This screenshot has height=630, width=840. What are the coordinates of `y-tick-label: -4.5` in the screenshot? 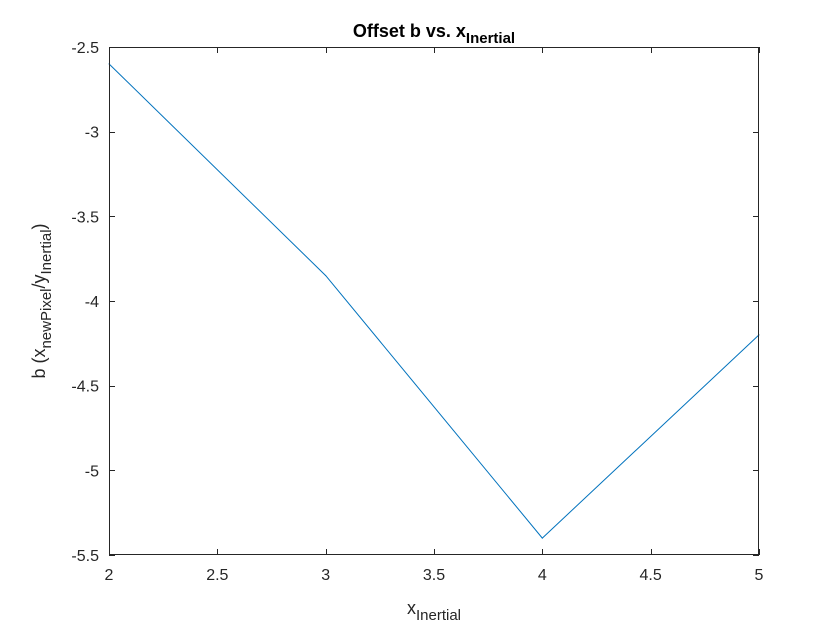 It's located at (85, 387).